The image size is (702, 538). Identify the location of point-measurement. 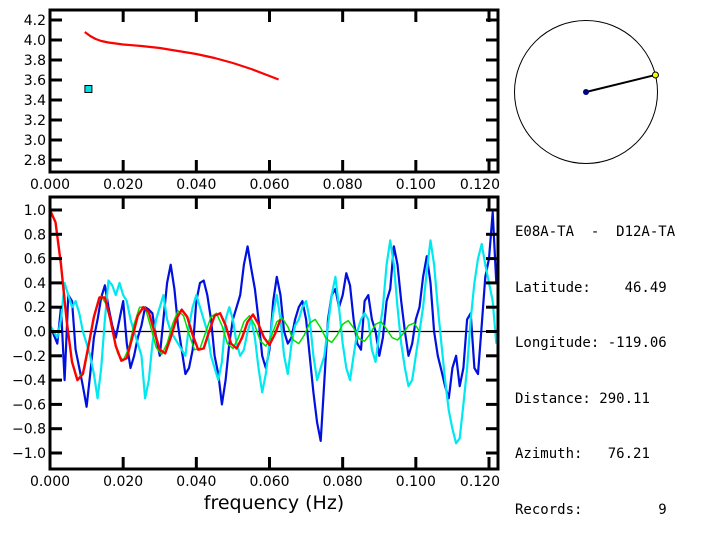
(88, 89).